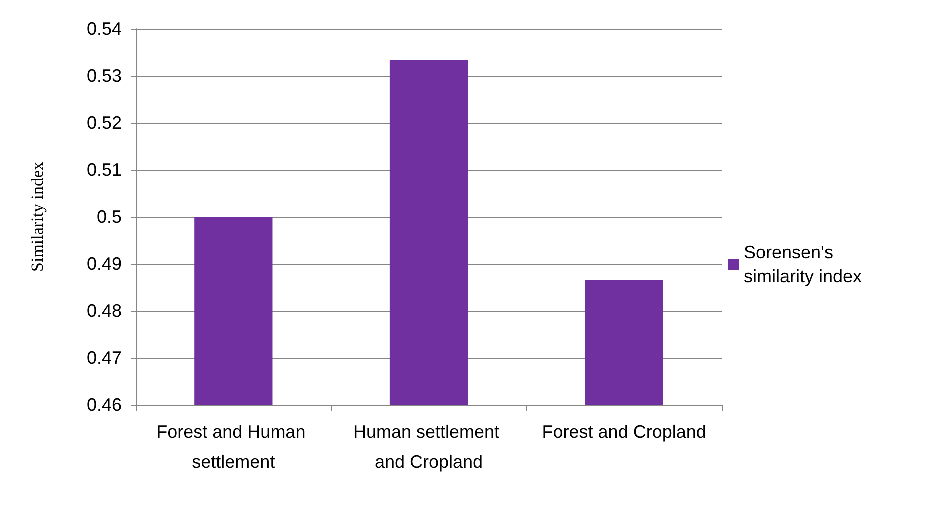  What do you see at coordinates (803, 264) in the screenshot?
I see `legend-label: Sorensen's similarity index` at bounding box center [803, 264].